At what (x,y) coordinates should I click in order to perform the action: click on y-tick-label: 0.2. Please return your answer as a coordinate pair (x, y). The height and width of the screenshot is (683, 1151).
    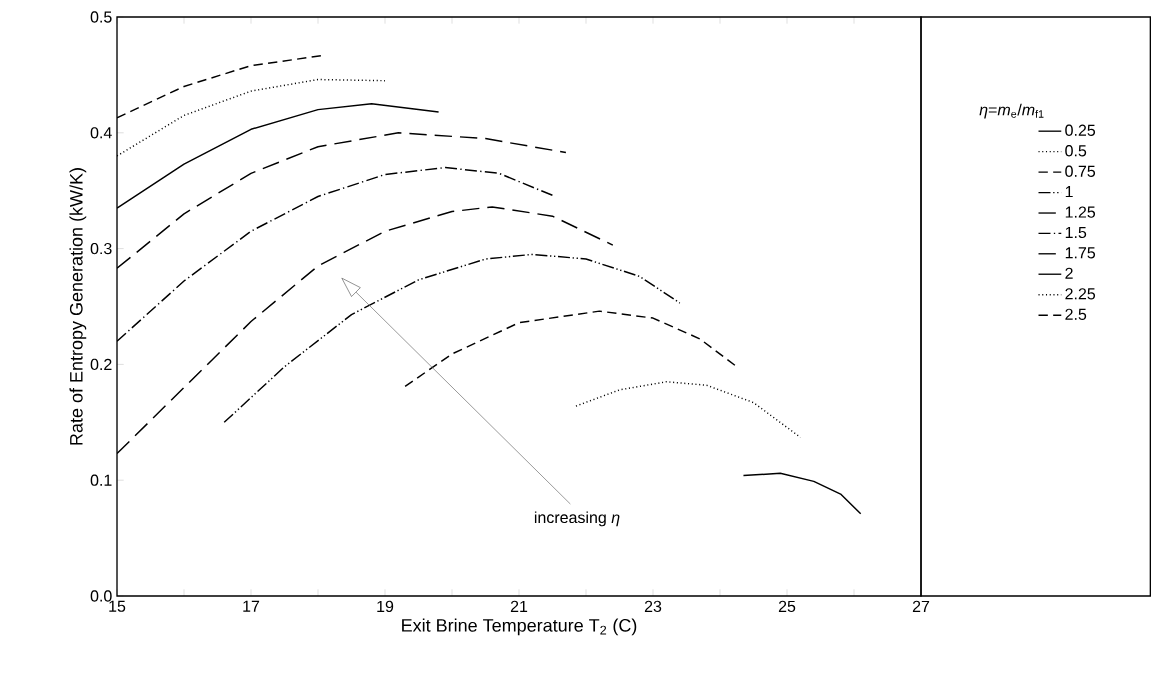
    Looking at the image, I should click on (101, 364).